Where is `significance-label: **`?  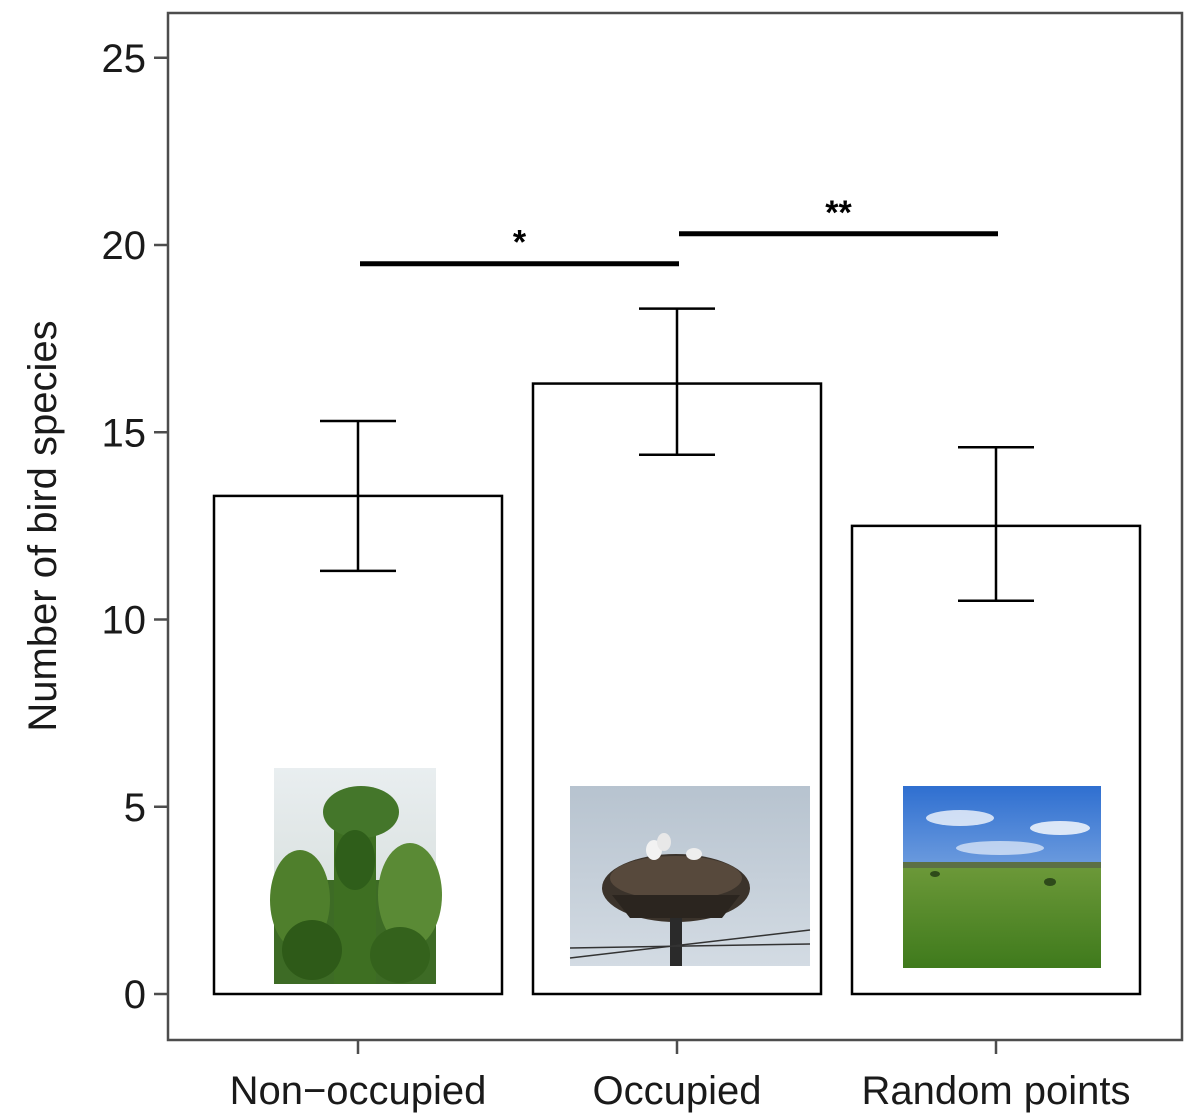 significance-label: ** is located at coordinates (838, 213).